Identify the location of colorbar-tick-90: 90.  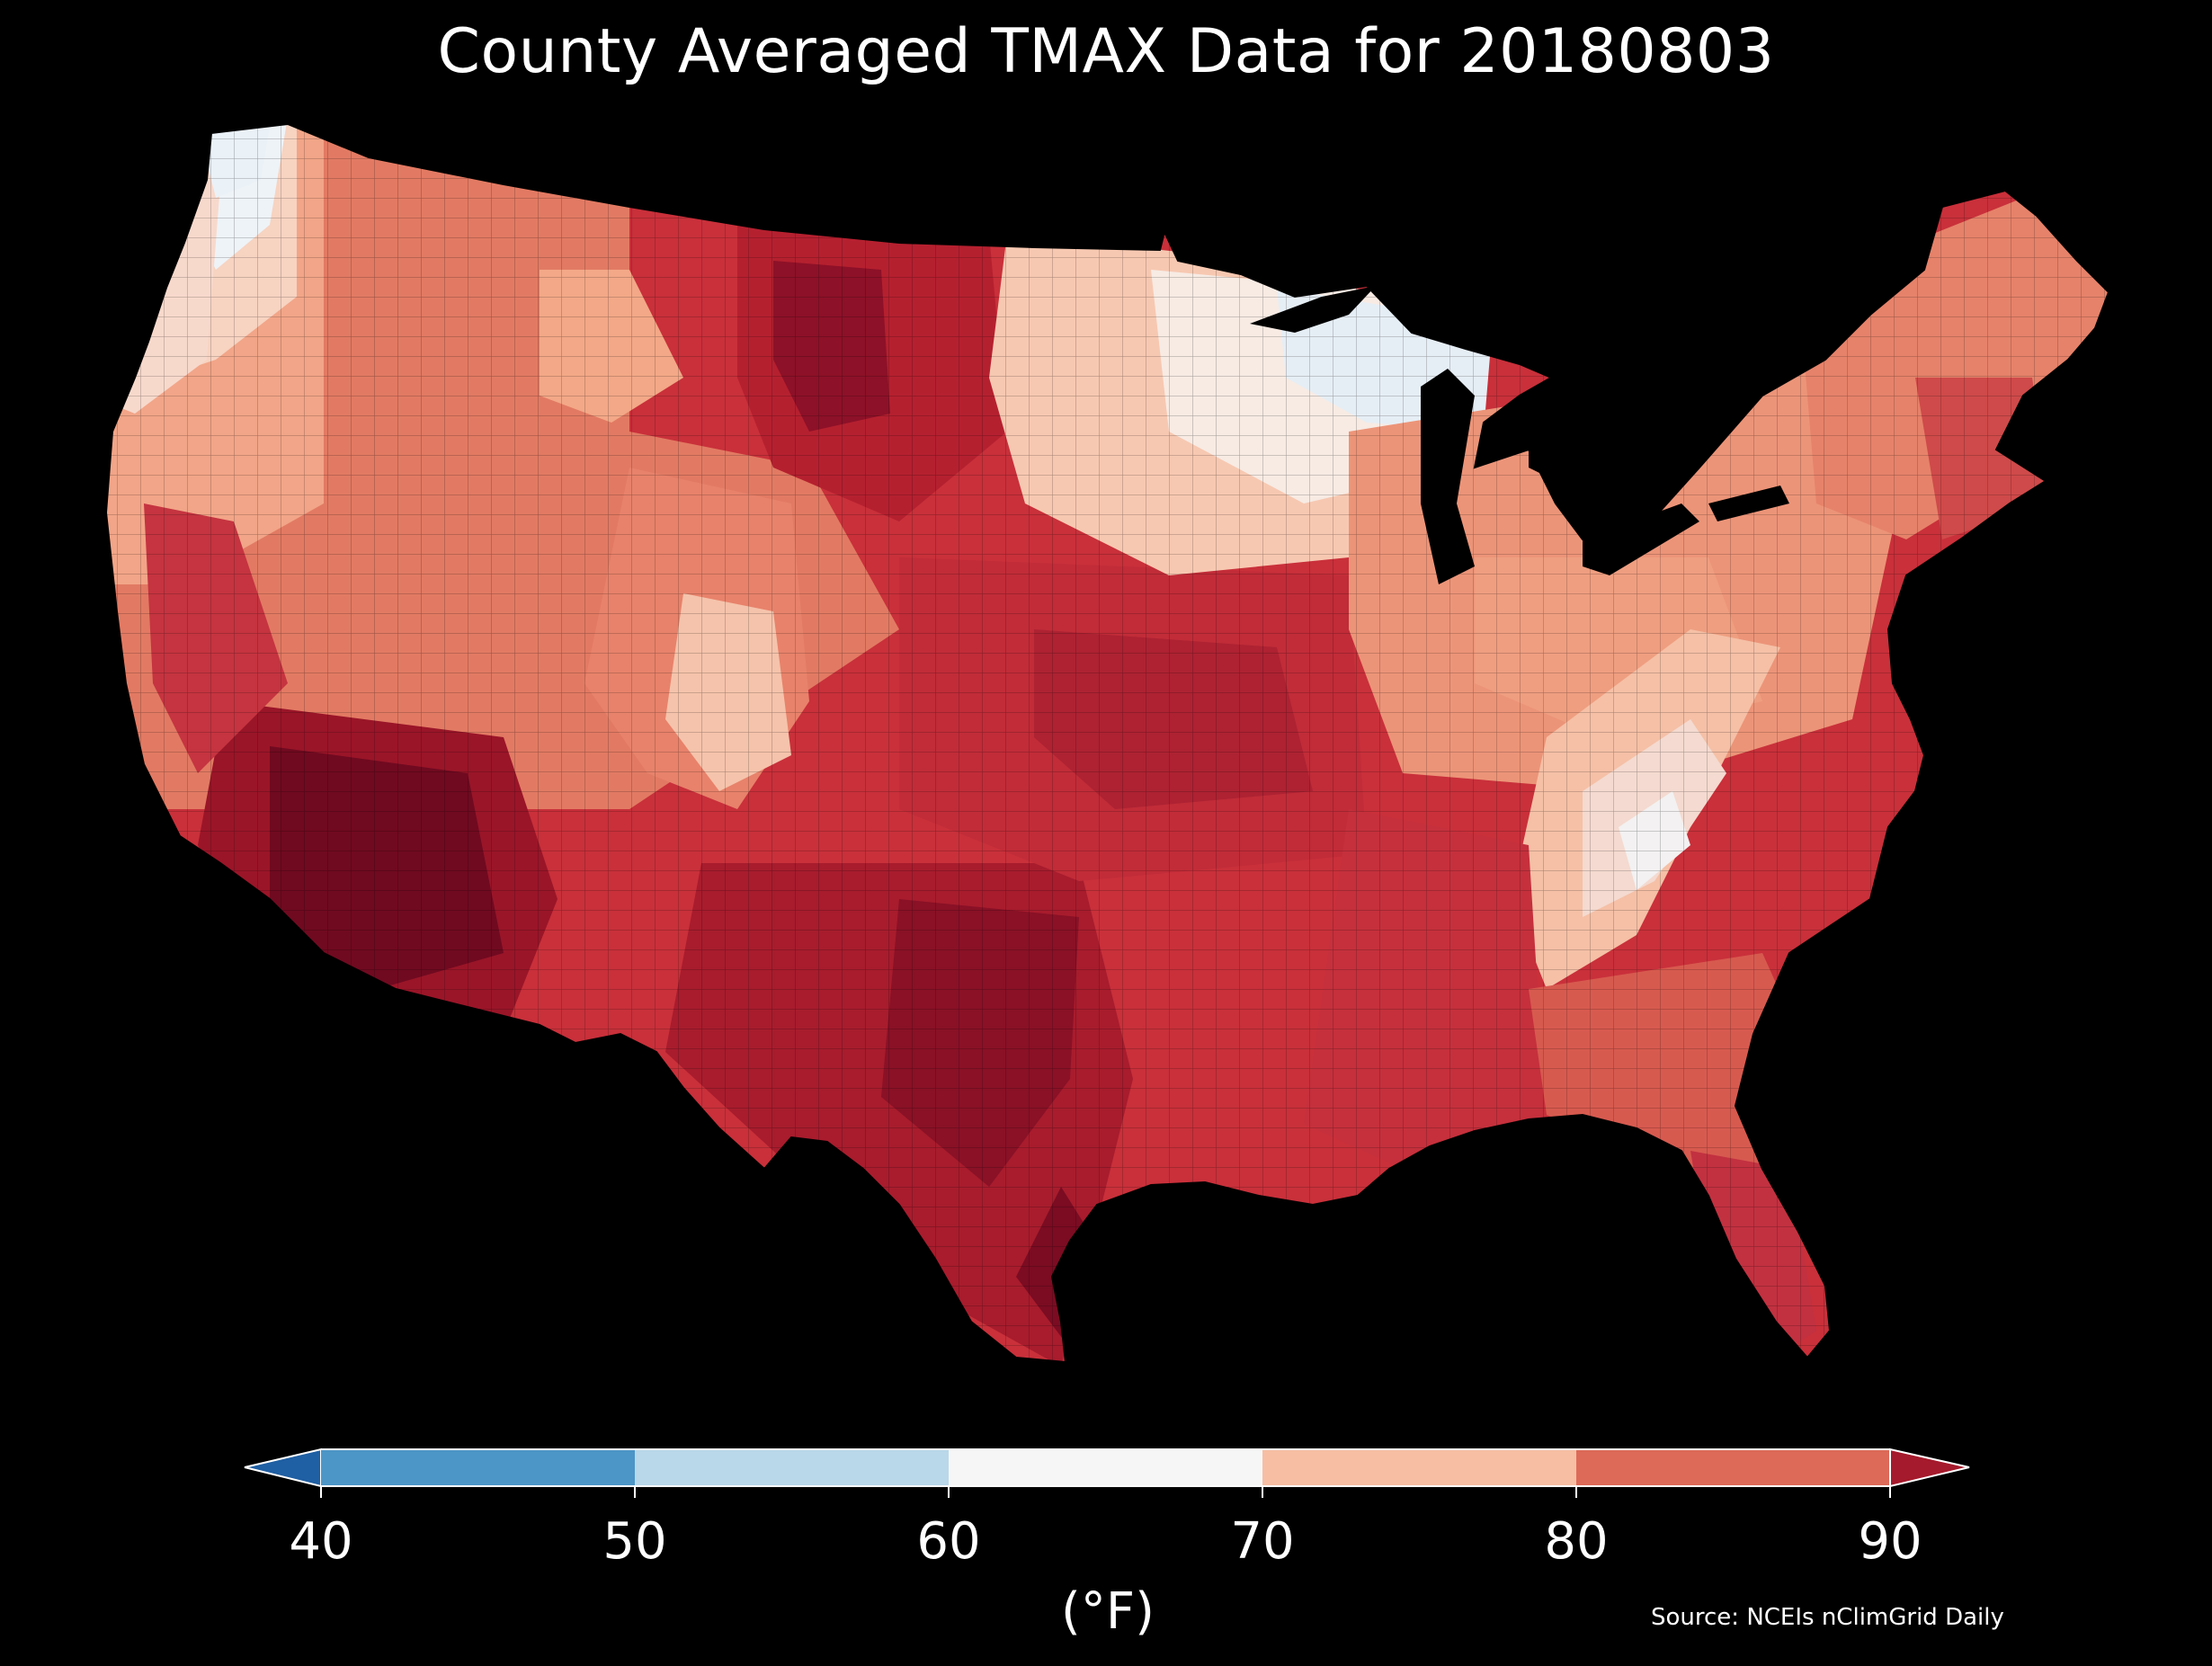
(1890, 1542).